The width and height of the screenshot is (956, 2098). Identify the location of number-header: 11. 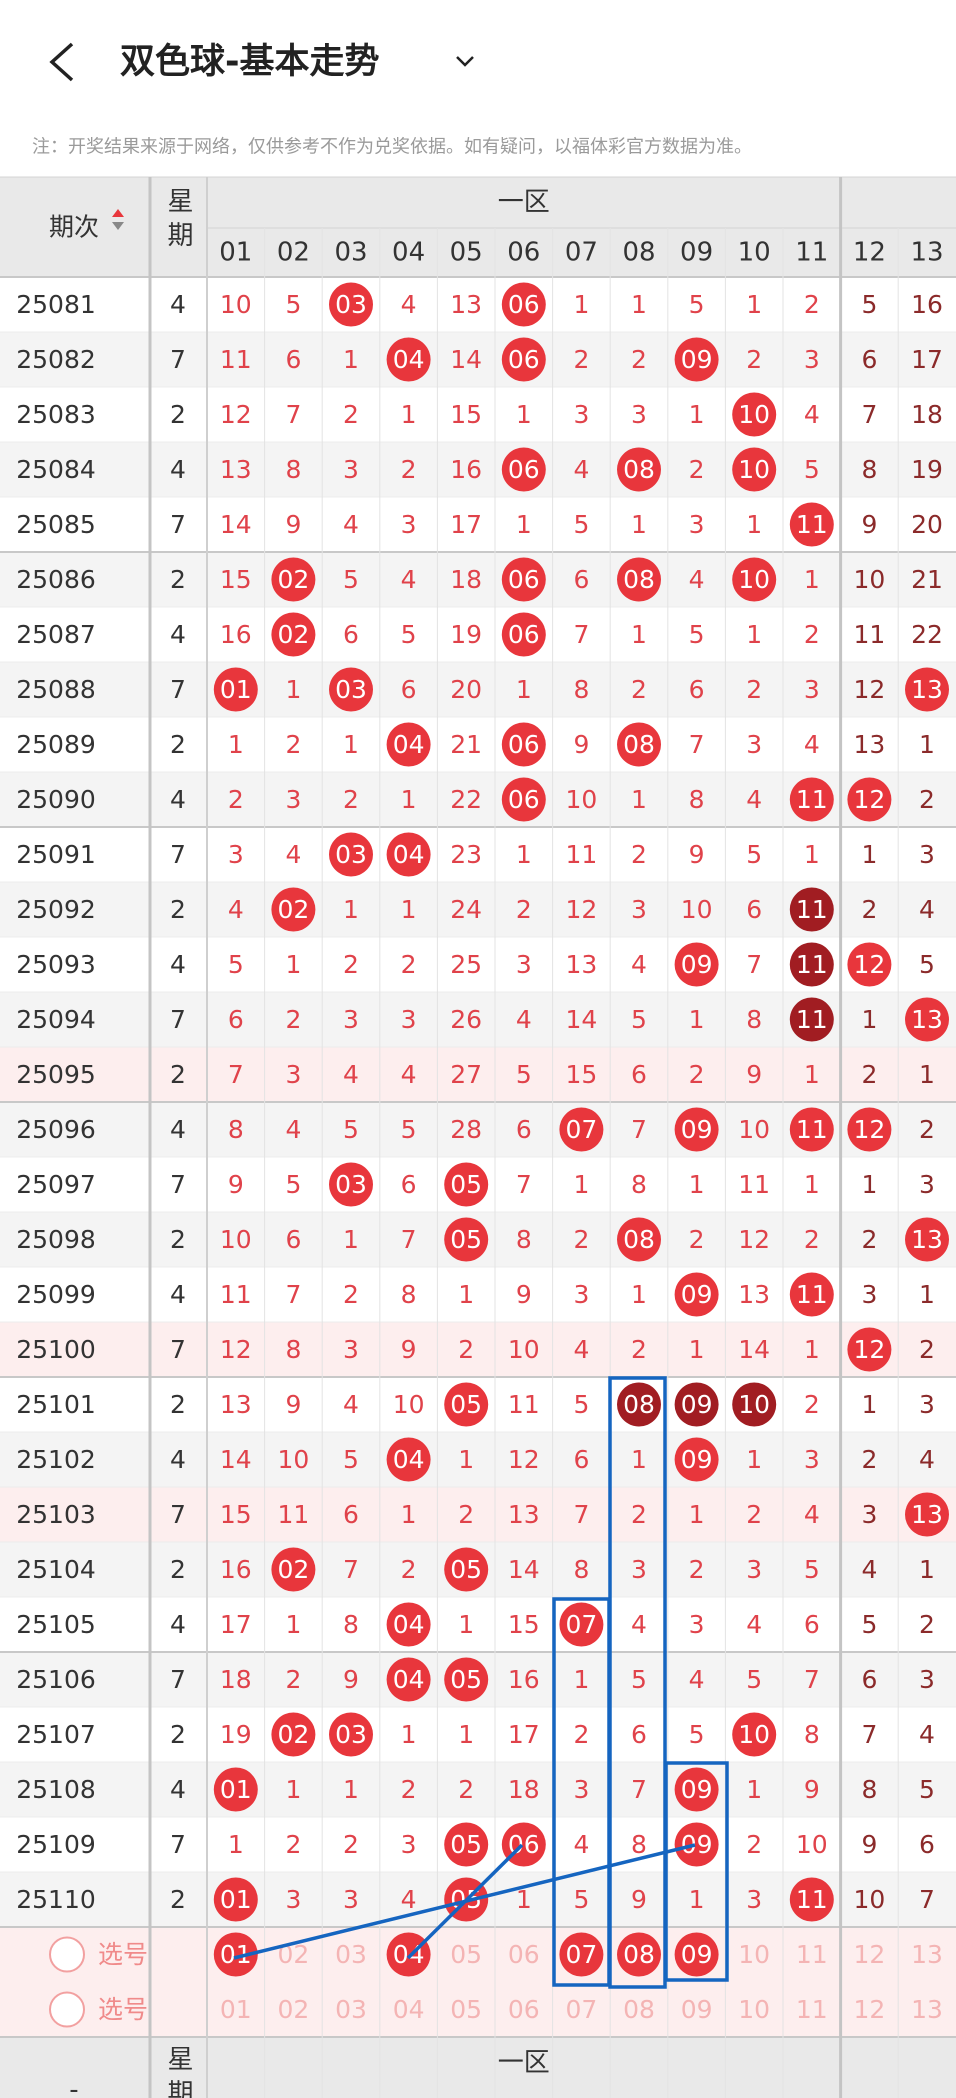
(811, 253).